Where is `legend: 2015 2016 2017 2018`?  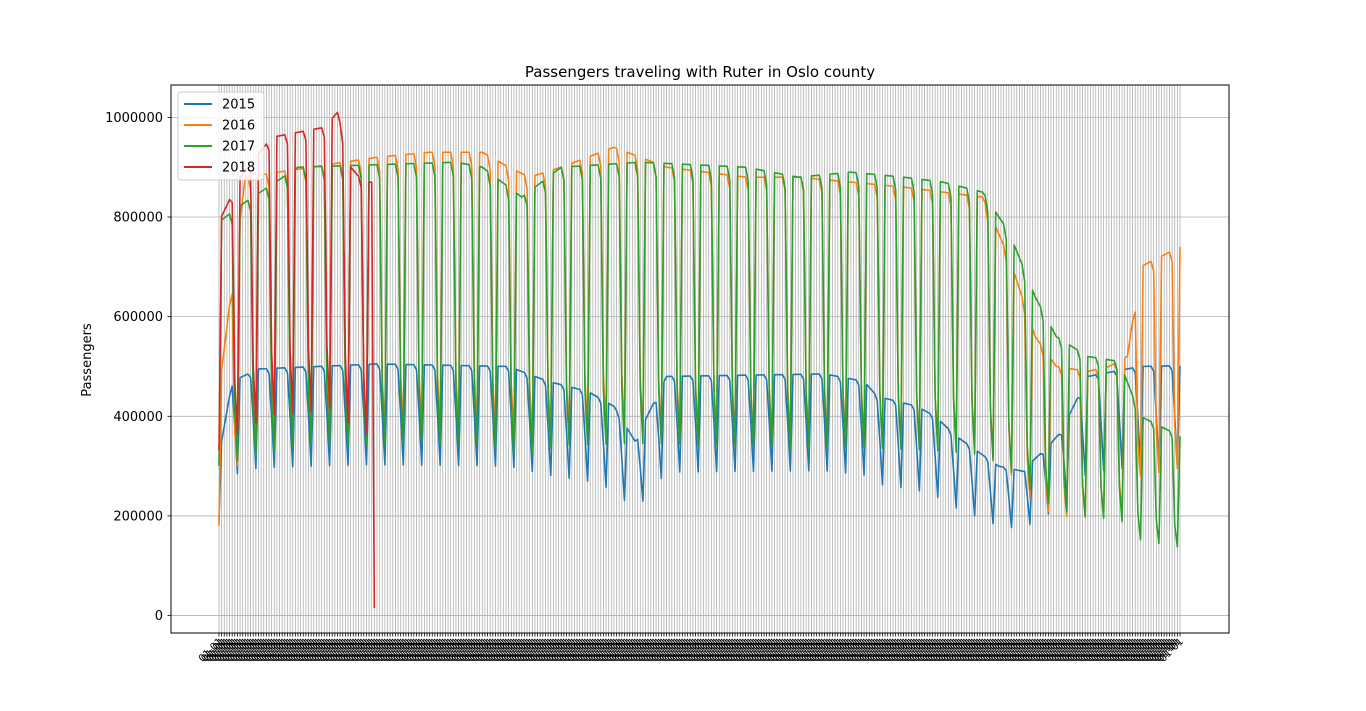
legend: 2015 2016 2017 2018 is located at coordinates (221, 136).